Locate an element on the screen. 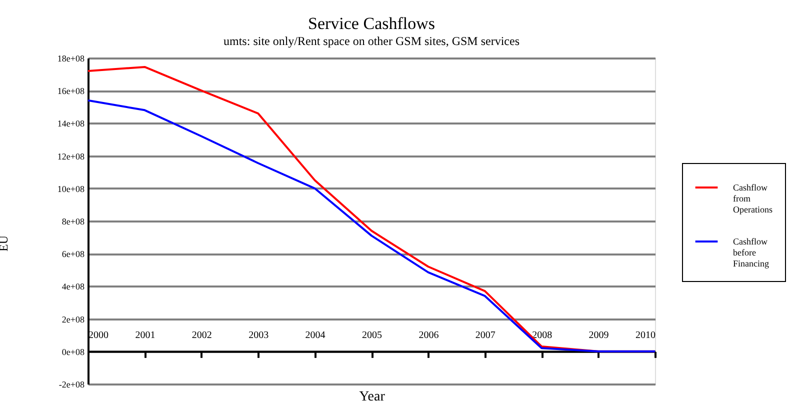 The width and height of the screenshot is (803, 405). y-axis-title: EU is located at coordinates (5, 243).